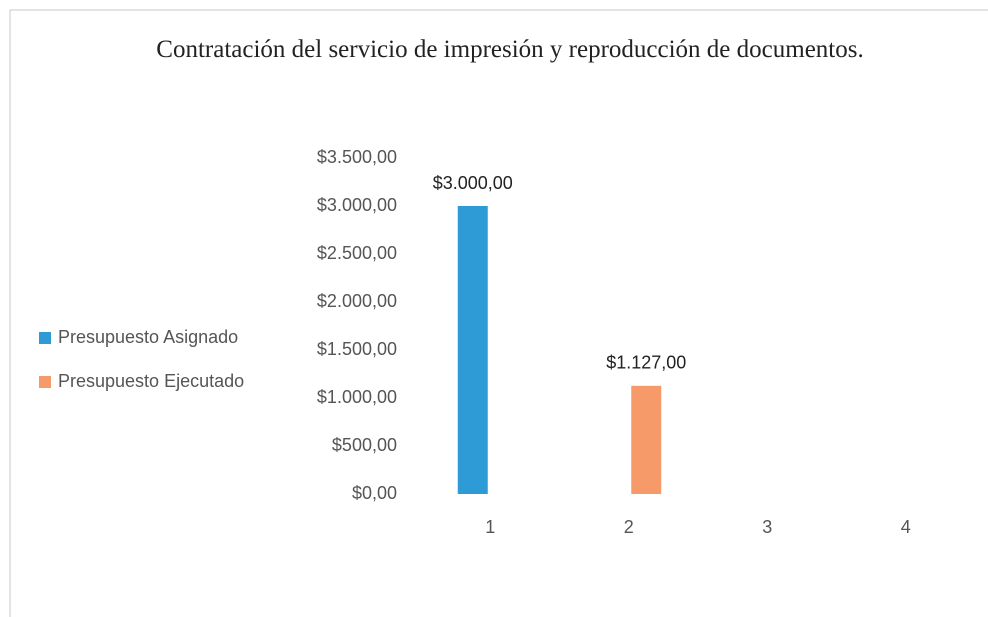  What do you see at coordinates (374, 493) in the screenshot?
I see `y-tick-label: $0,00` at bounding box center [374, 493].